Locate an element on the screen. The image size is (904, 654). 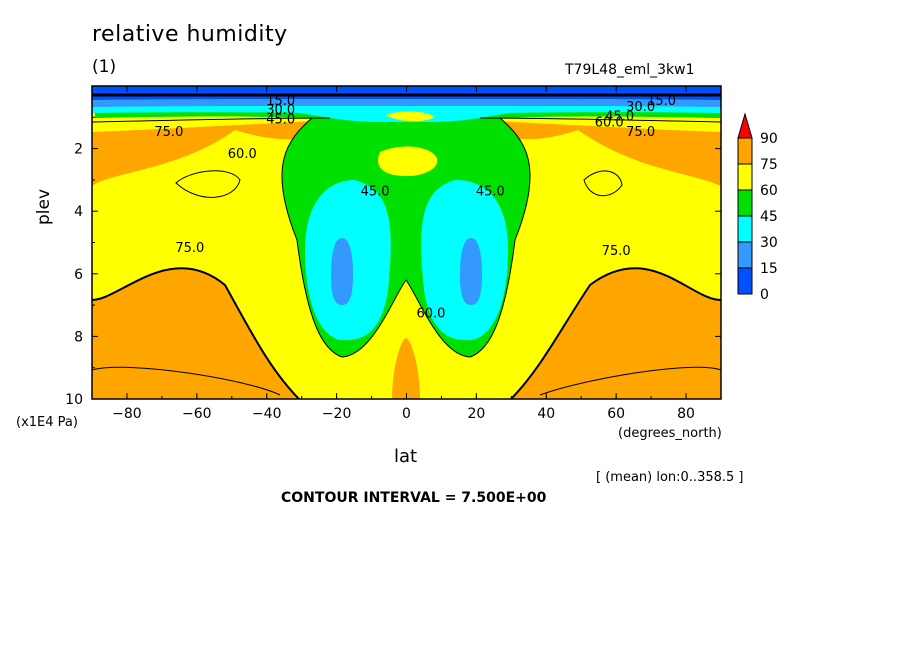
contour-60-inner is located at coordinates (406, 237).